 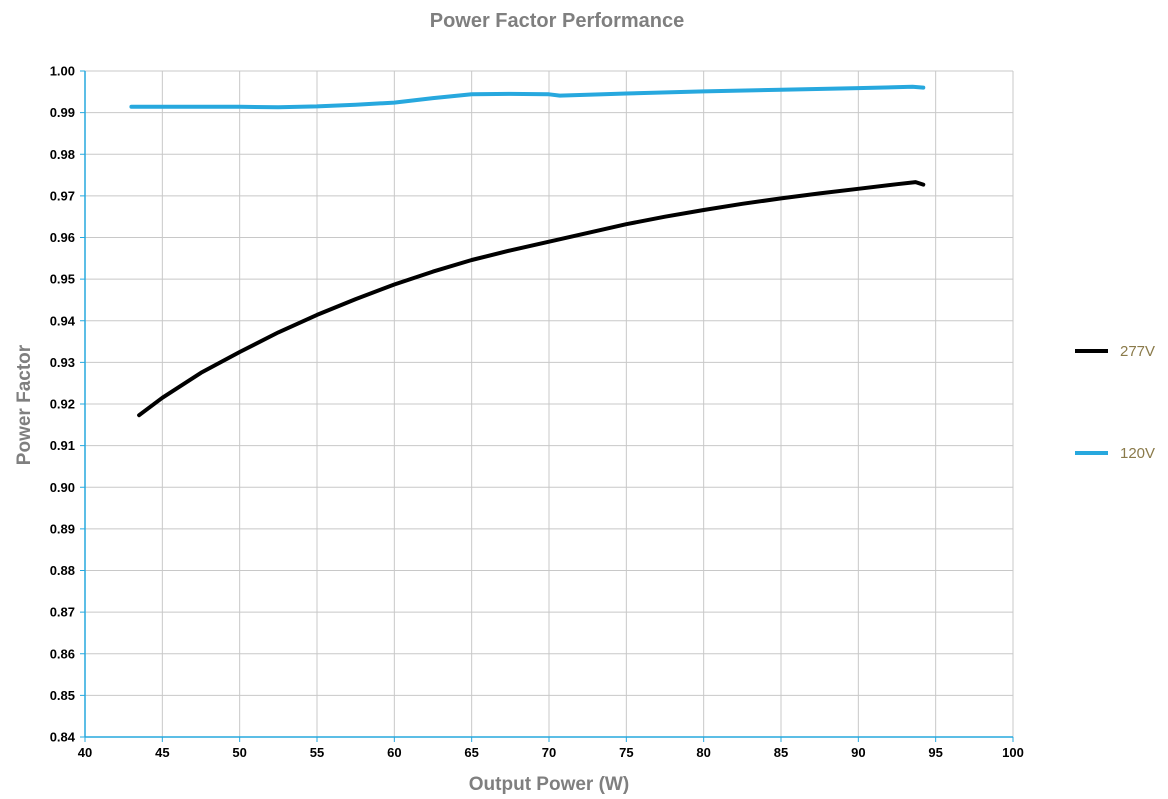 I want to click on x-tick-label: 70, so click(x=549, y=752).